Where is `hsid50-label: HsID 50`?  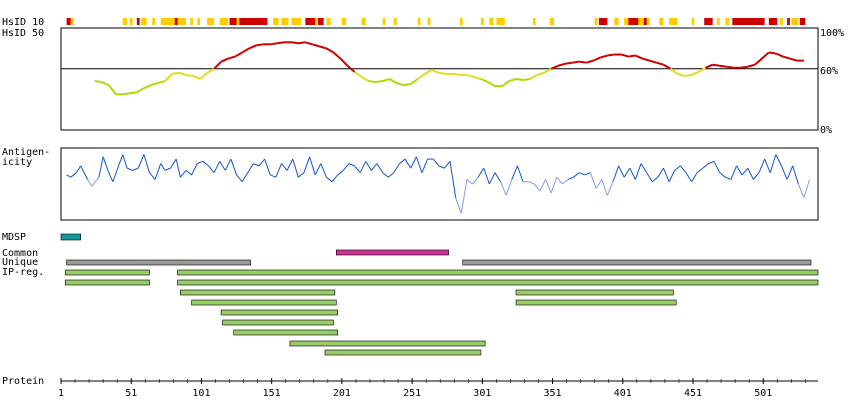 hsid50-label: HsID 50 is located at coordinates (23, 33).